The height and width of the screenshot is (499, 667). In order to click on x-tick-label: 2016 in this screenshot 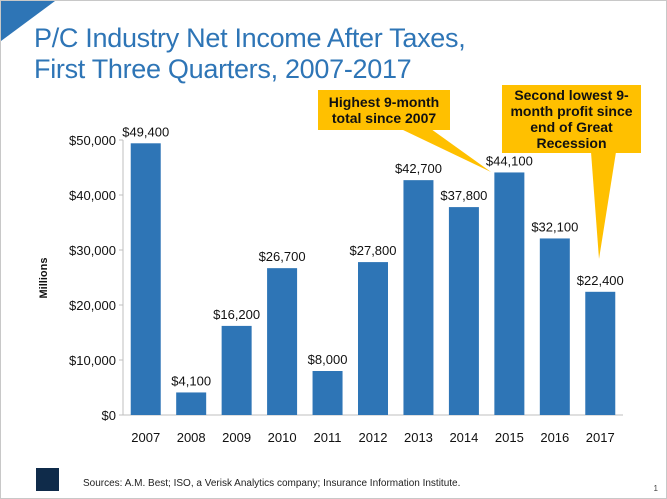, I will do `click(554, 437)`.